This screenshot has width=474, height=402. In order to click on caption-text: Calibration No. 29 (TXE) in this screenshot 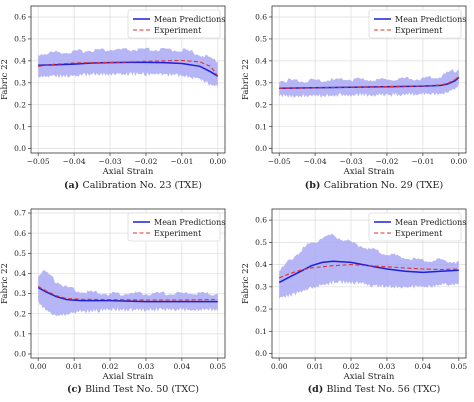, I will do `click(383, 185)`.